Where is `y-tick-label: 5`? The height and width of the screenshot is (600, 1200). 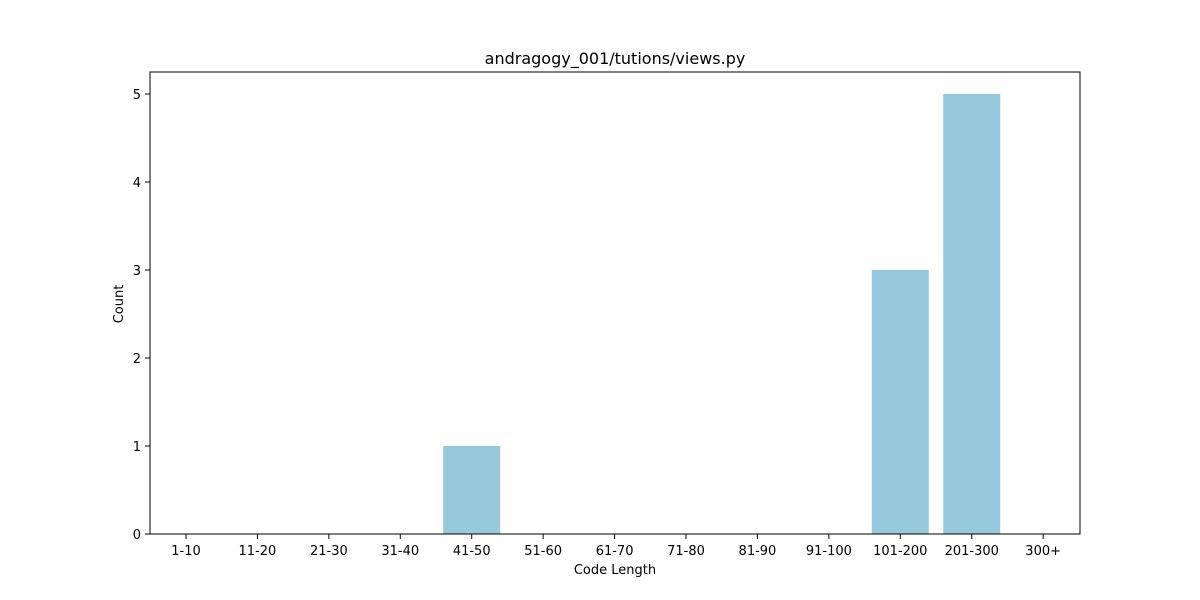
y-tick-label: 5 is located at coordinates (137, 95).